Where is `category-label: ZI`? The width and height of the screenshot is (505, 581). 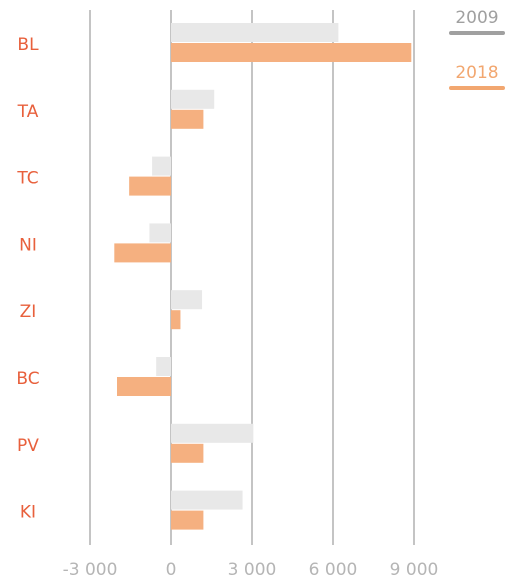
category-label: ZI is located at coordinates (28, 312).